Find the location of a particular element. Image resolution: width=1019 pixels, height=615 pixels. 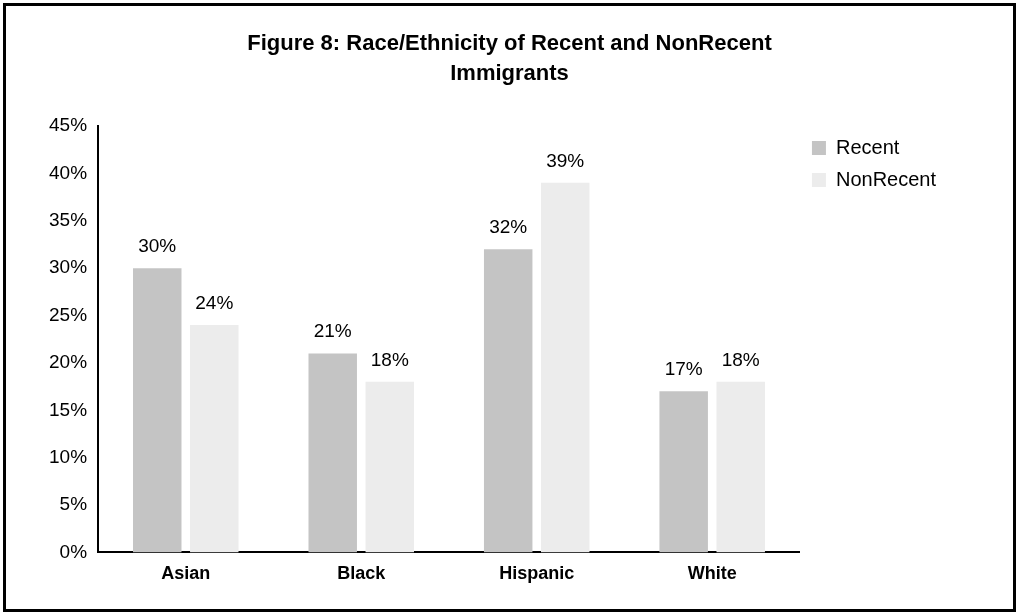

x-tick-label: White is located at coordinates (712, 573).